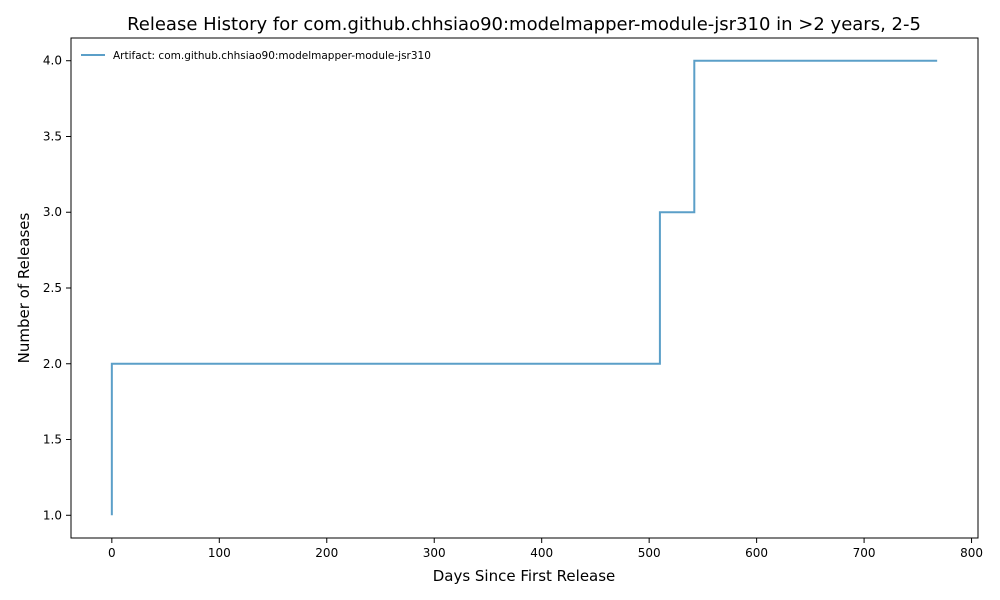 This screenshot has height=600, width=1000. What do you see at coordinates (52, 212) in the screenshot?
I see `y-tick-label: 3.0` at bounding box center [52, 212].